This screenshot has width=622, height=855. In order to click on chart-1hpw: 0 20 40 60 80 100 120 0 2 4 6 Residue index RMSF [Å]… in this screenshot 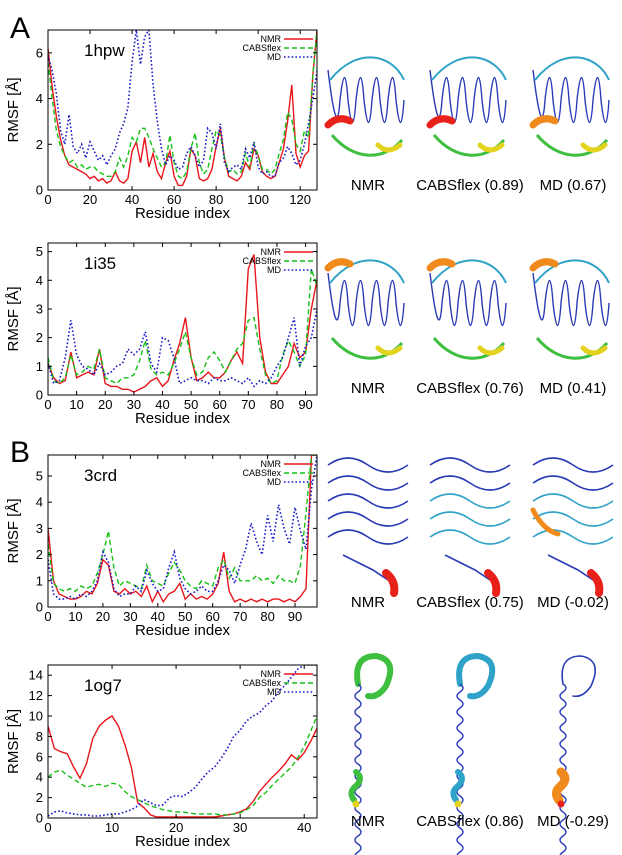, I will do `click(161, 125)`.